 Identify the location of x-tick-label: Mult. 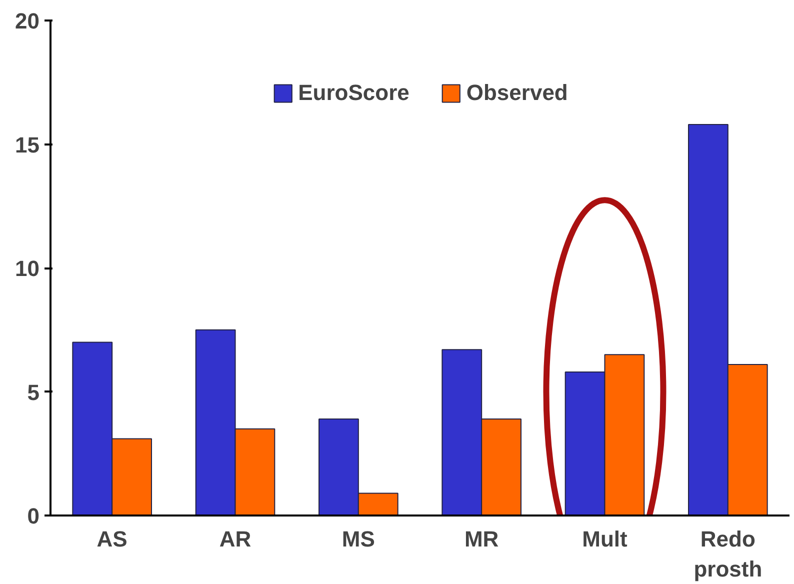
(605, 539).